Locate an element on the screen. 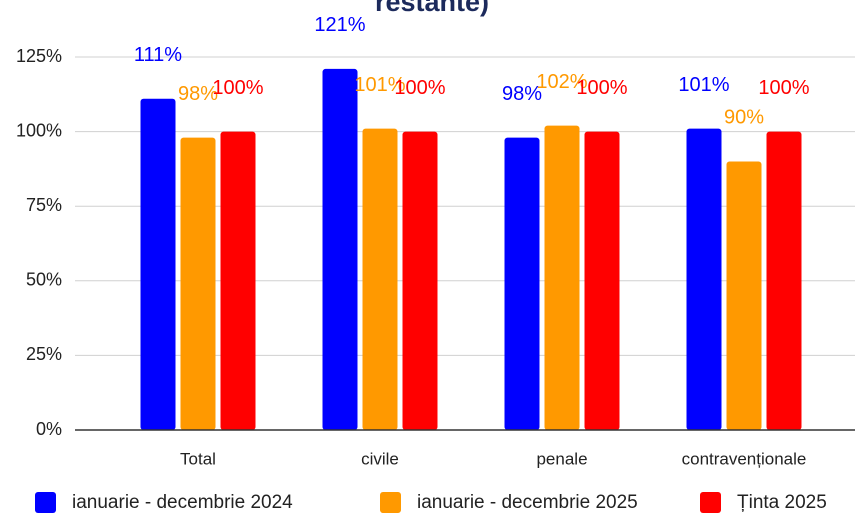 The height and width of the screenshot is (517, 858). y-tick-label: 0% is located at coordinates (49, 429).